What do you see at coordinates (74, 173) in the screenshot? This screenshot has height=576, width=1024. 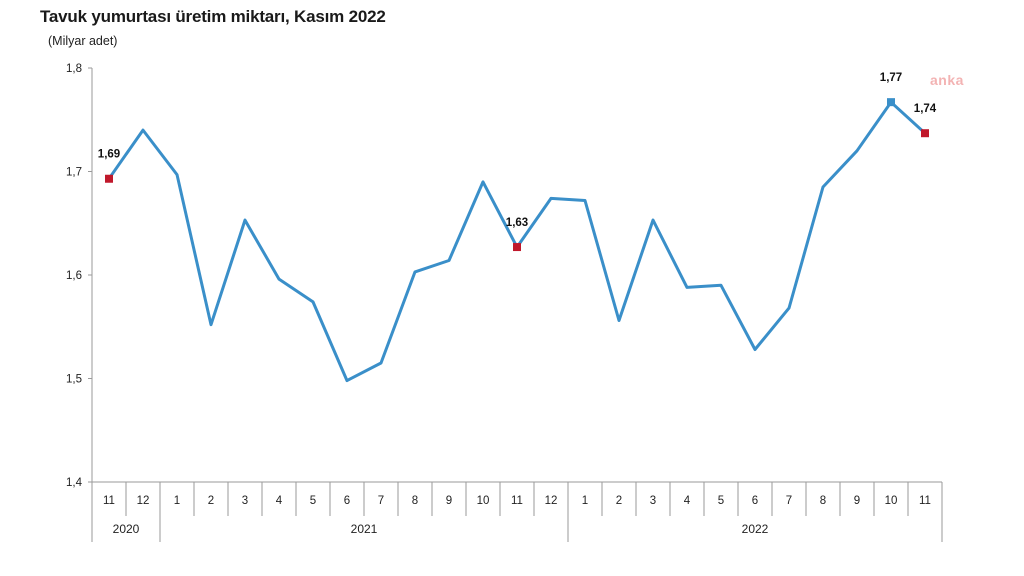 I see `y-tick-label: 1,7` at bounding box center [74, 173].